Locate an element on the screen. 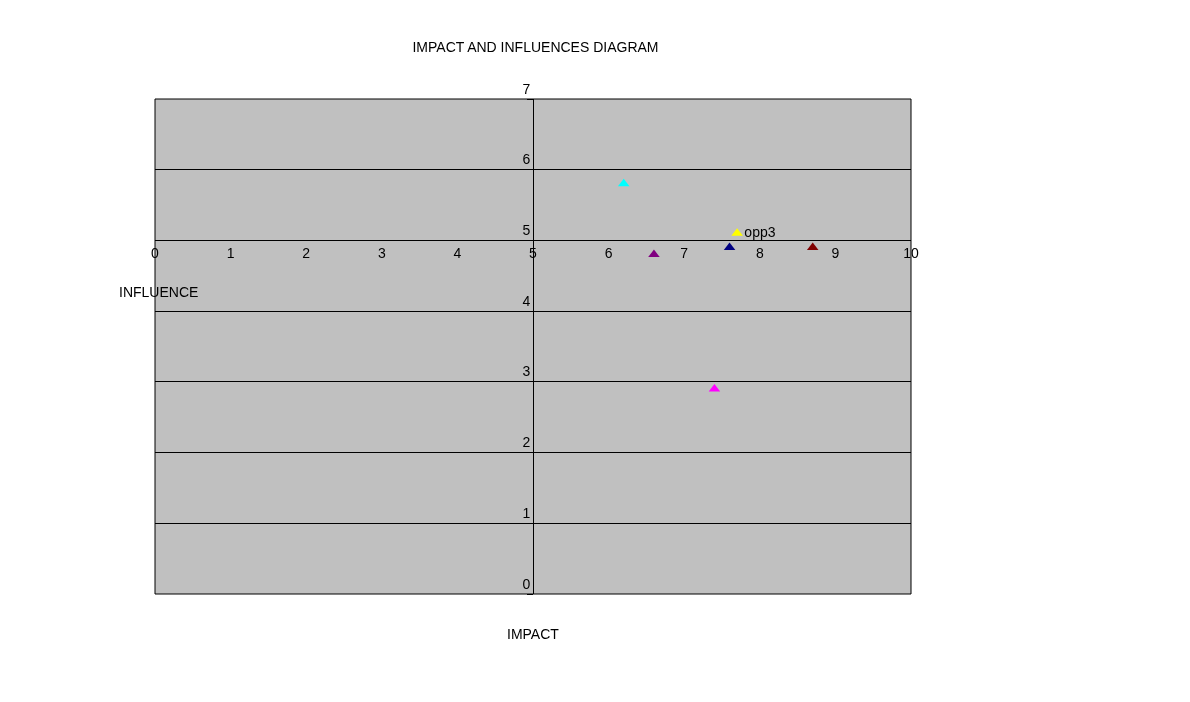 Image resolution: width=1190 pixels, height=702 pixels. x-tick-label: 7 is located at coordinates (684, 253).